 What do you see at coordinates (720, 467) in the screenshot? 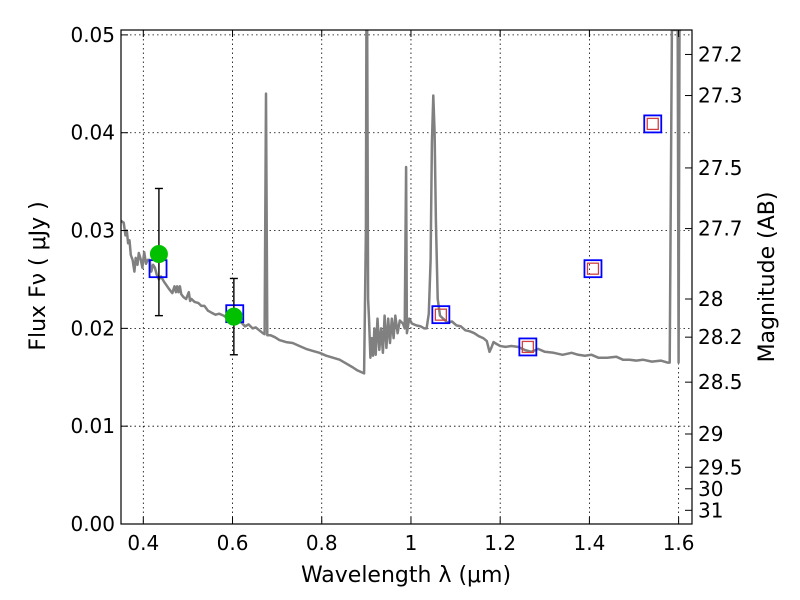
I see `right-tick-label: 29.5` at bounding box center [720, 467].